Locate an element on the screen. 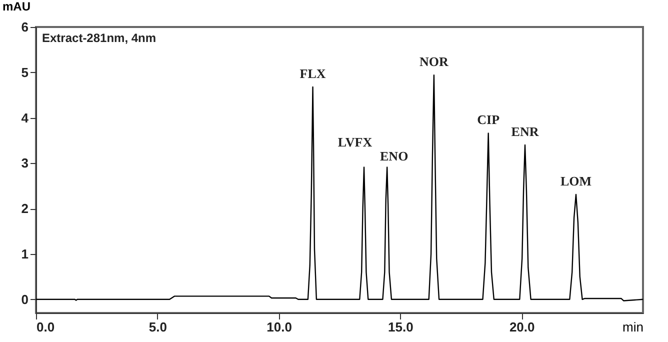 The image size is (668, 342). annotation: Extract-281nm, 4nm is located at coordinates (99, 38).